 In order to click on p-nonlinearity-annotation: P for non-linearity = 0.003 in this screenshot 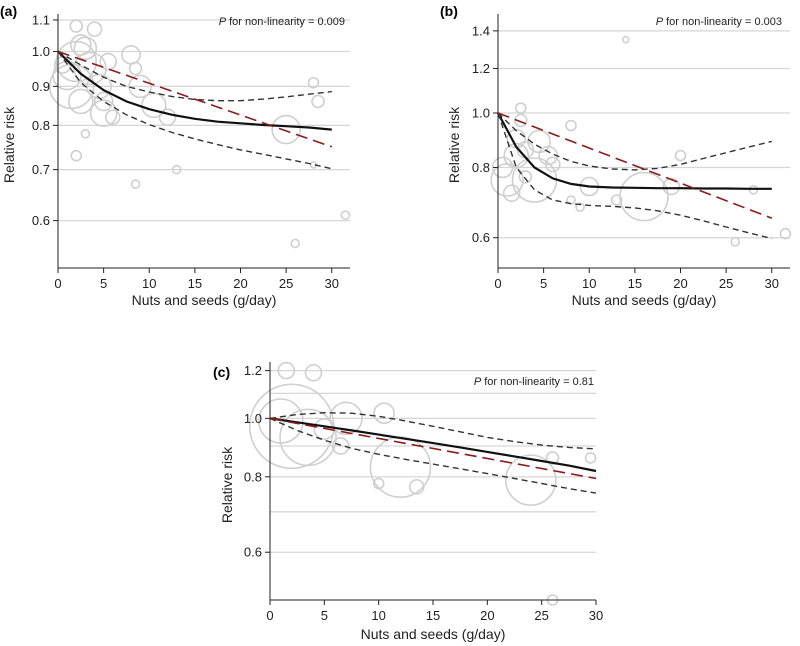, I will do `click(719, 22)`.